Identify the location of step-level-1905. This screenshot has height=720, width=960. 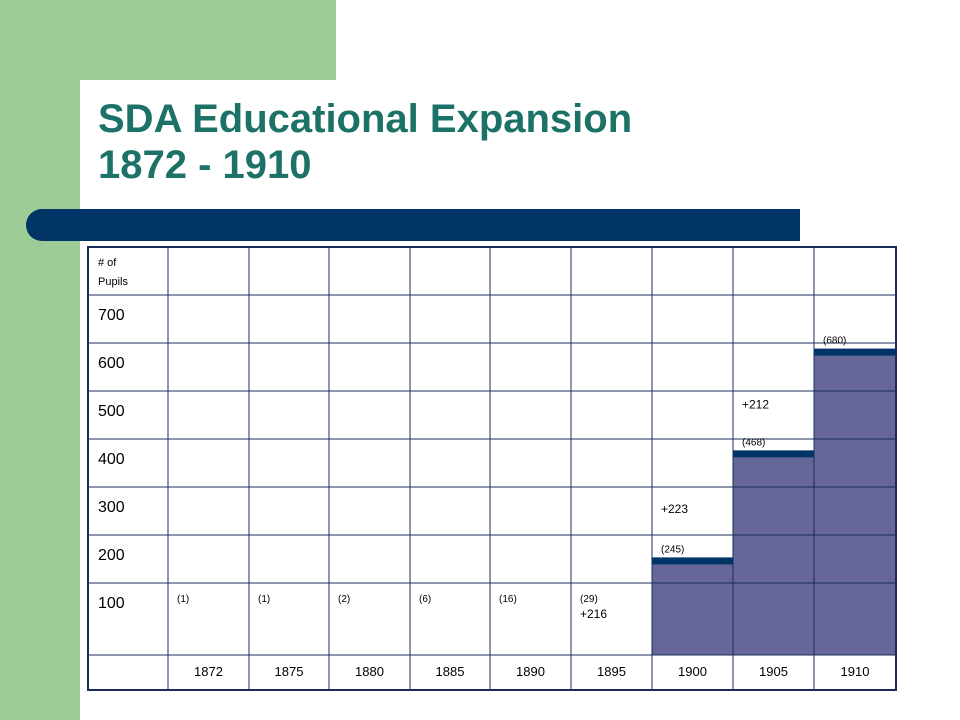
(773, 454).